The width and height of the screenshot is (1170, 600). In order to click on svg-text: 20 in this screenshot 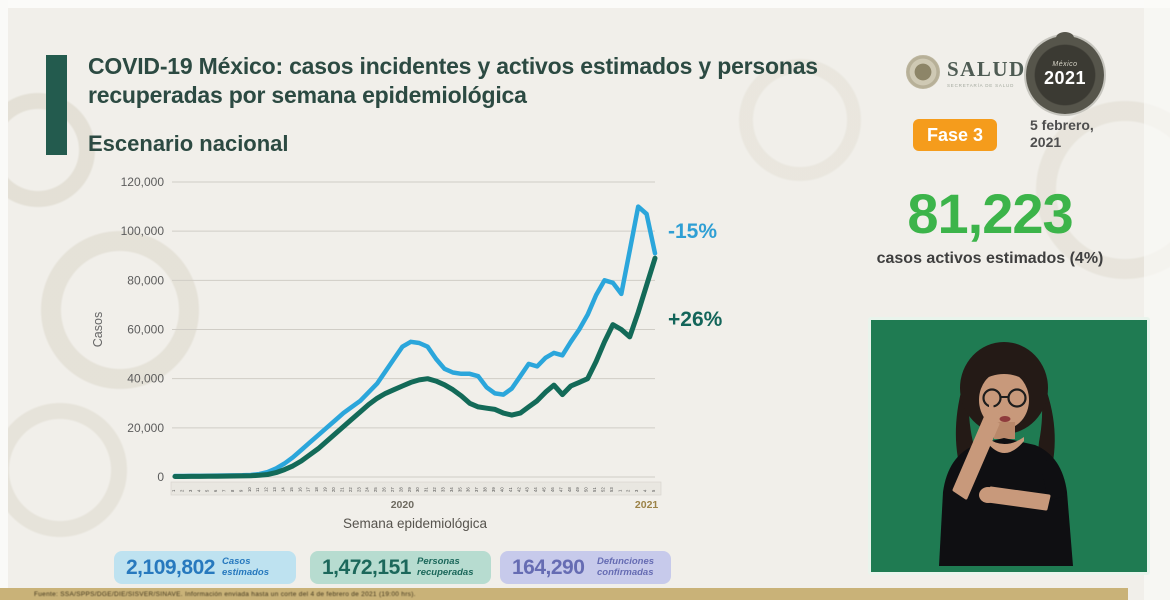, I will do `click(333, 489)`.